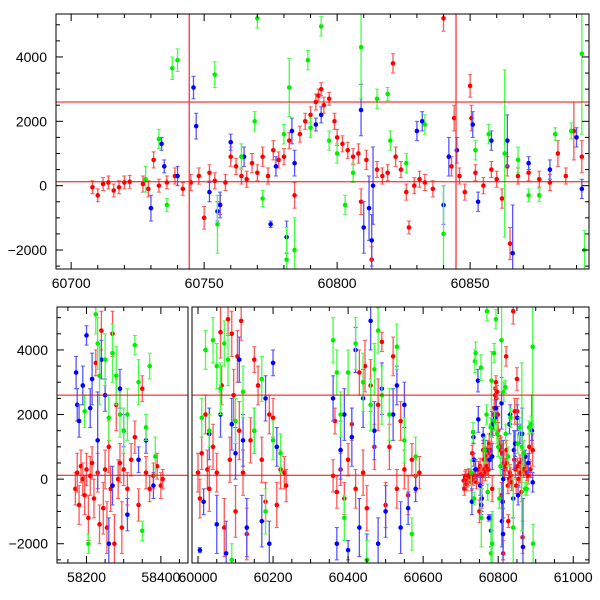  What do you see at coordinates (29, 544) in the screenshot?
I see `y-tick-label: −2000` at bounding box center [29, 544].